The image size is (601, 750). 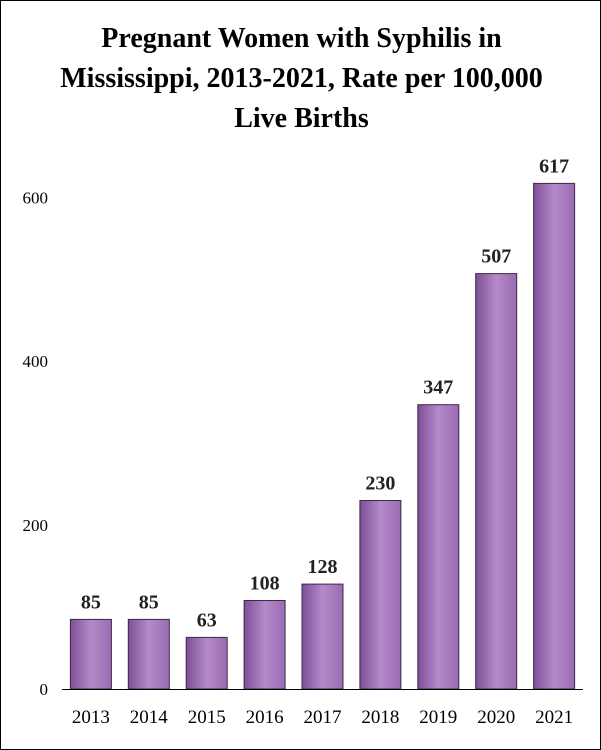 I want to click on y-tick-label-200: 200, so click(x=36, y=525).